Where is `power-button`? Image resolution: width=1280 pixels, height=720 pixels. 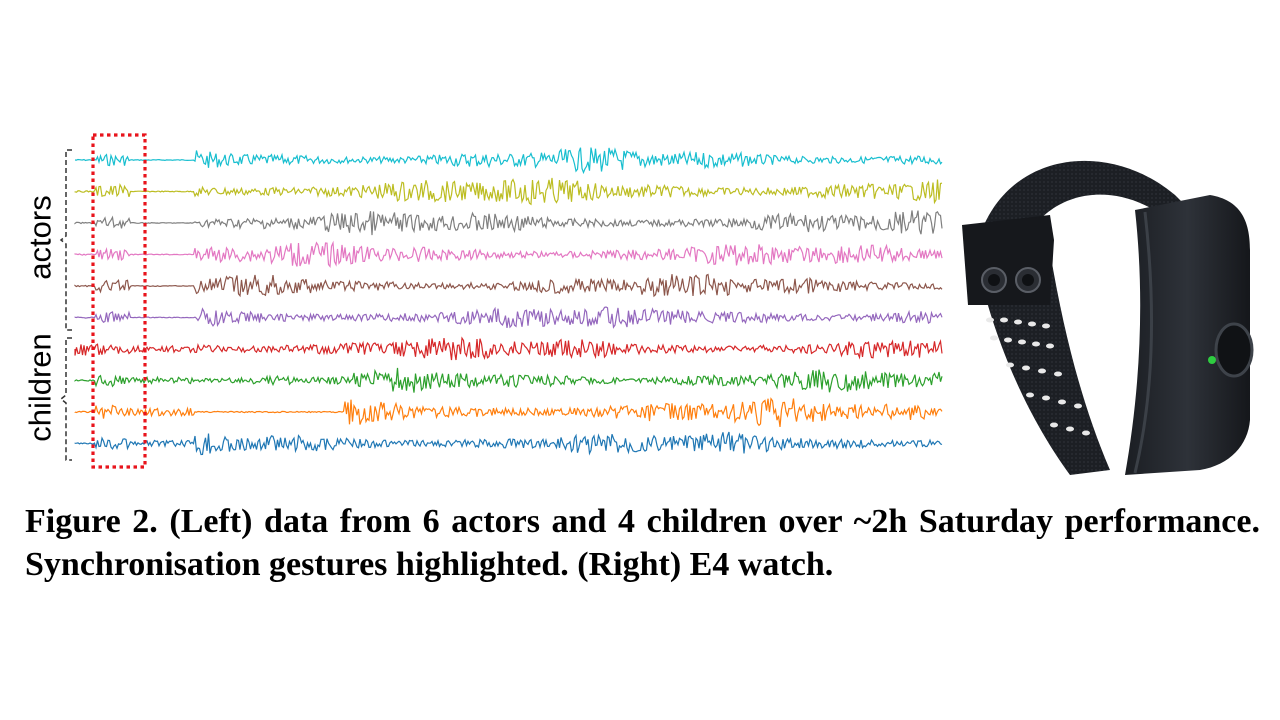 power-button is located at coordinates (1234, 350).